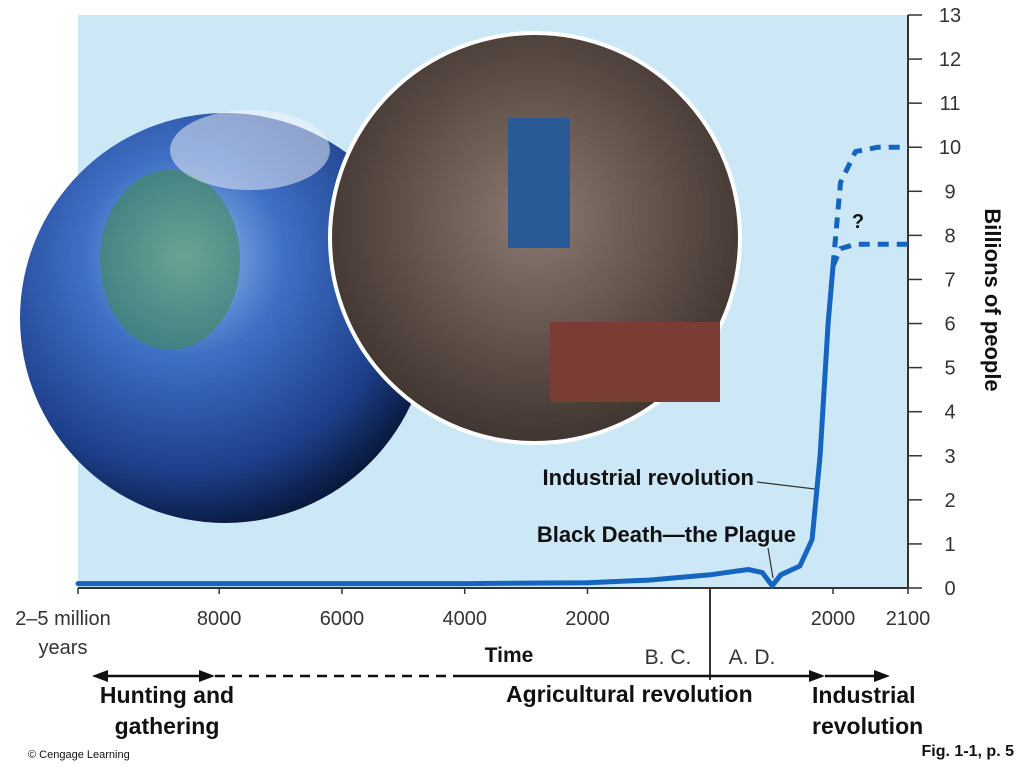  Describe the element at coordinates (629, 694) in the screenshot. I see `period-label: Agricultural revolution` at that location.